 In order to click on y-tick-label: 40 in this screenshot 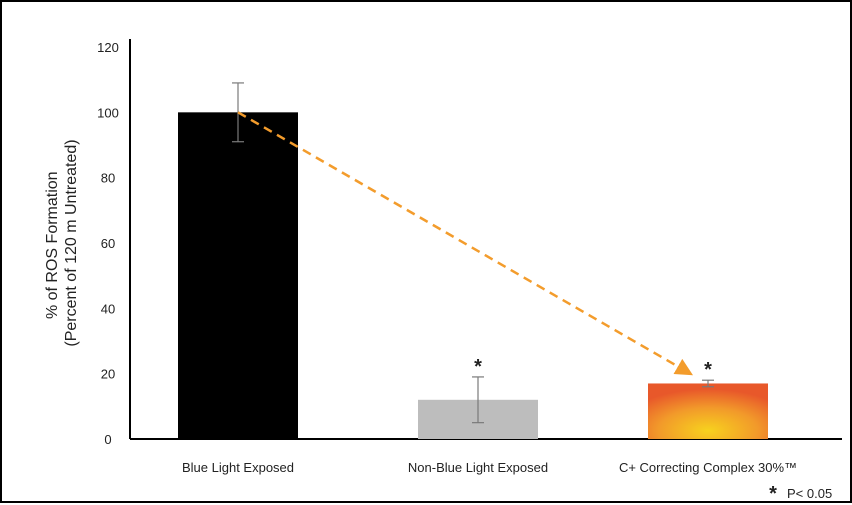, I will do `click(108, 308)`.